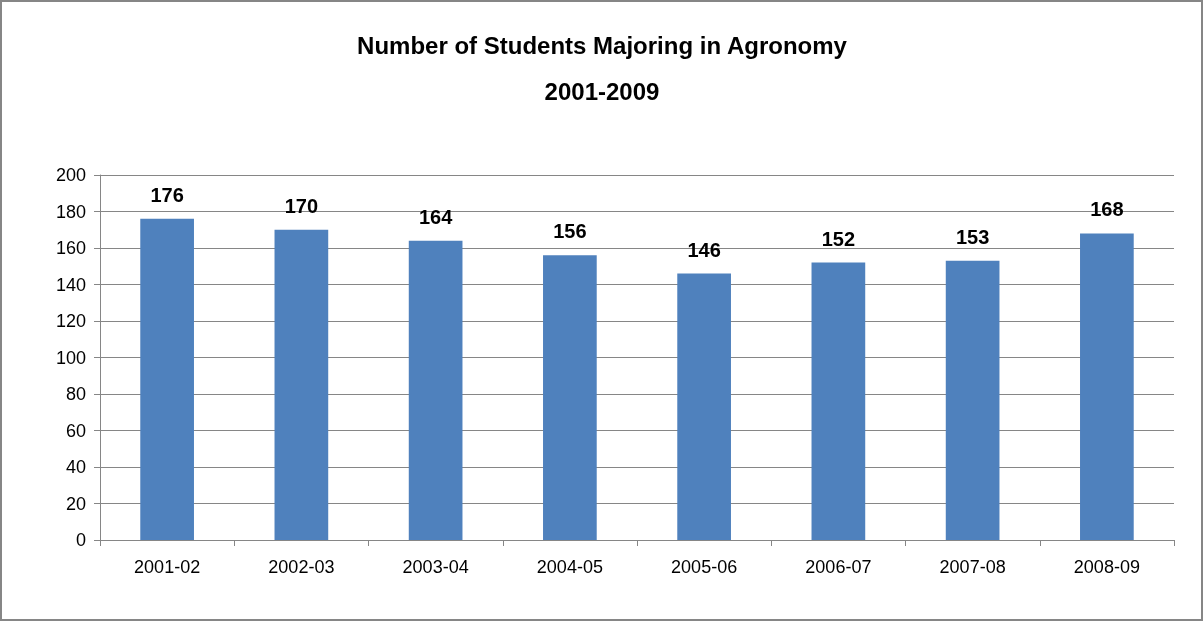  Describe the element at coordinates (602, 91) in the screenshot. I see `chart-subtitle: 2001-2009` at that location.